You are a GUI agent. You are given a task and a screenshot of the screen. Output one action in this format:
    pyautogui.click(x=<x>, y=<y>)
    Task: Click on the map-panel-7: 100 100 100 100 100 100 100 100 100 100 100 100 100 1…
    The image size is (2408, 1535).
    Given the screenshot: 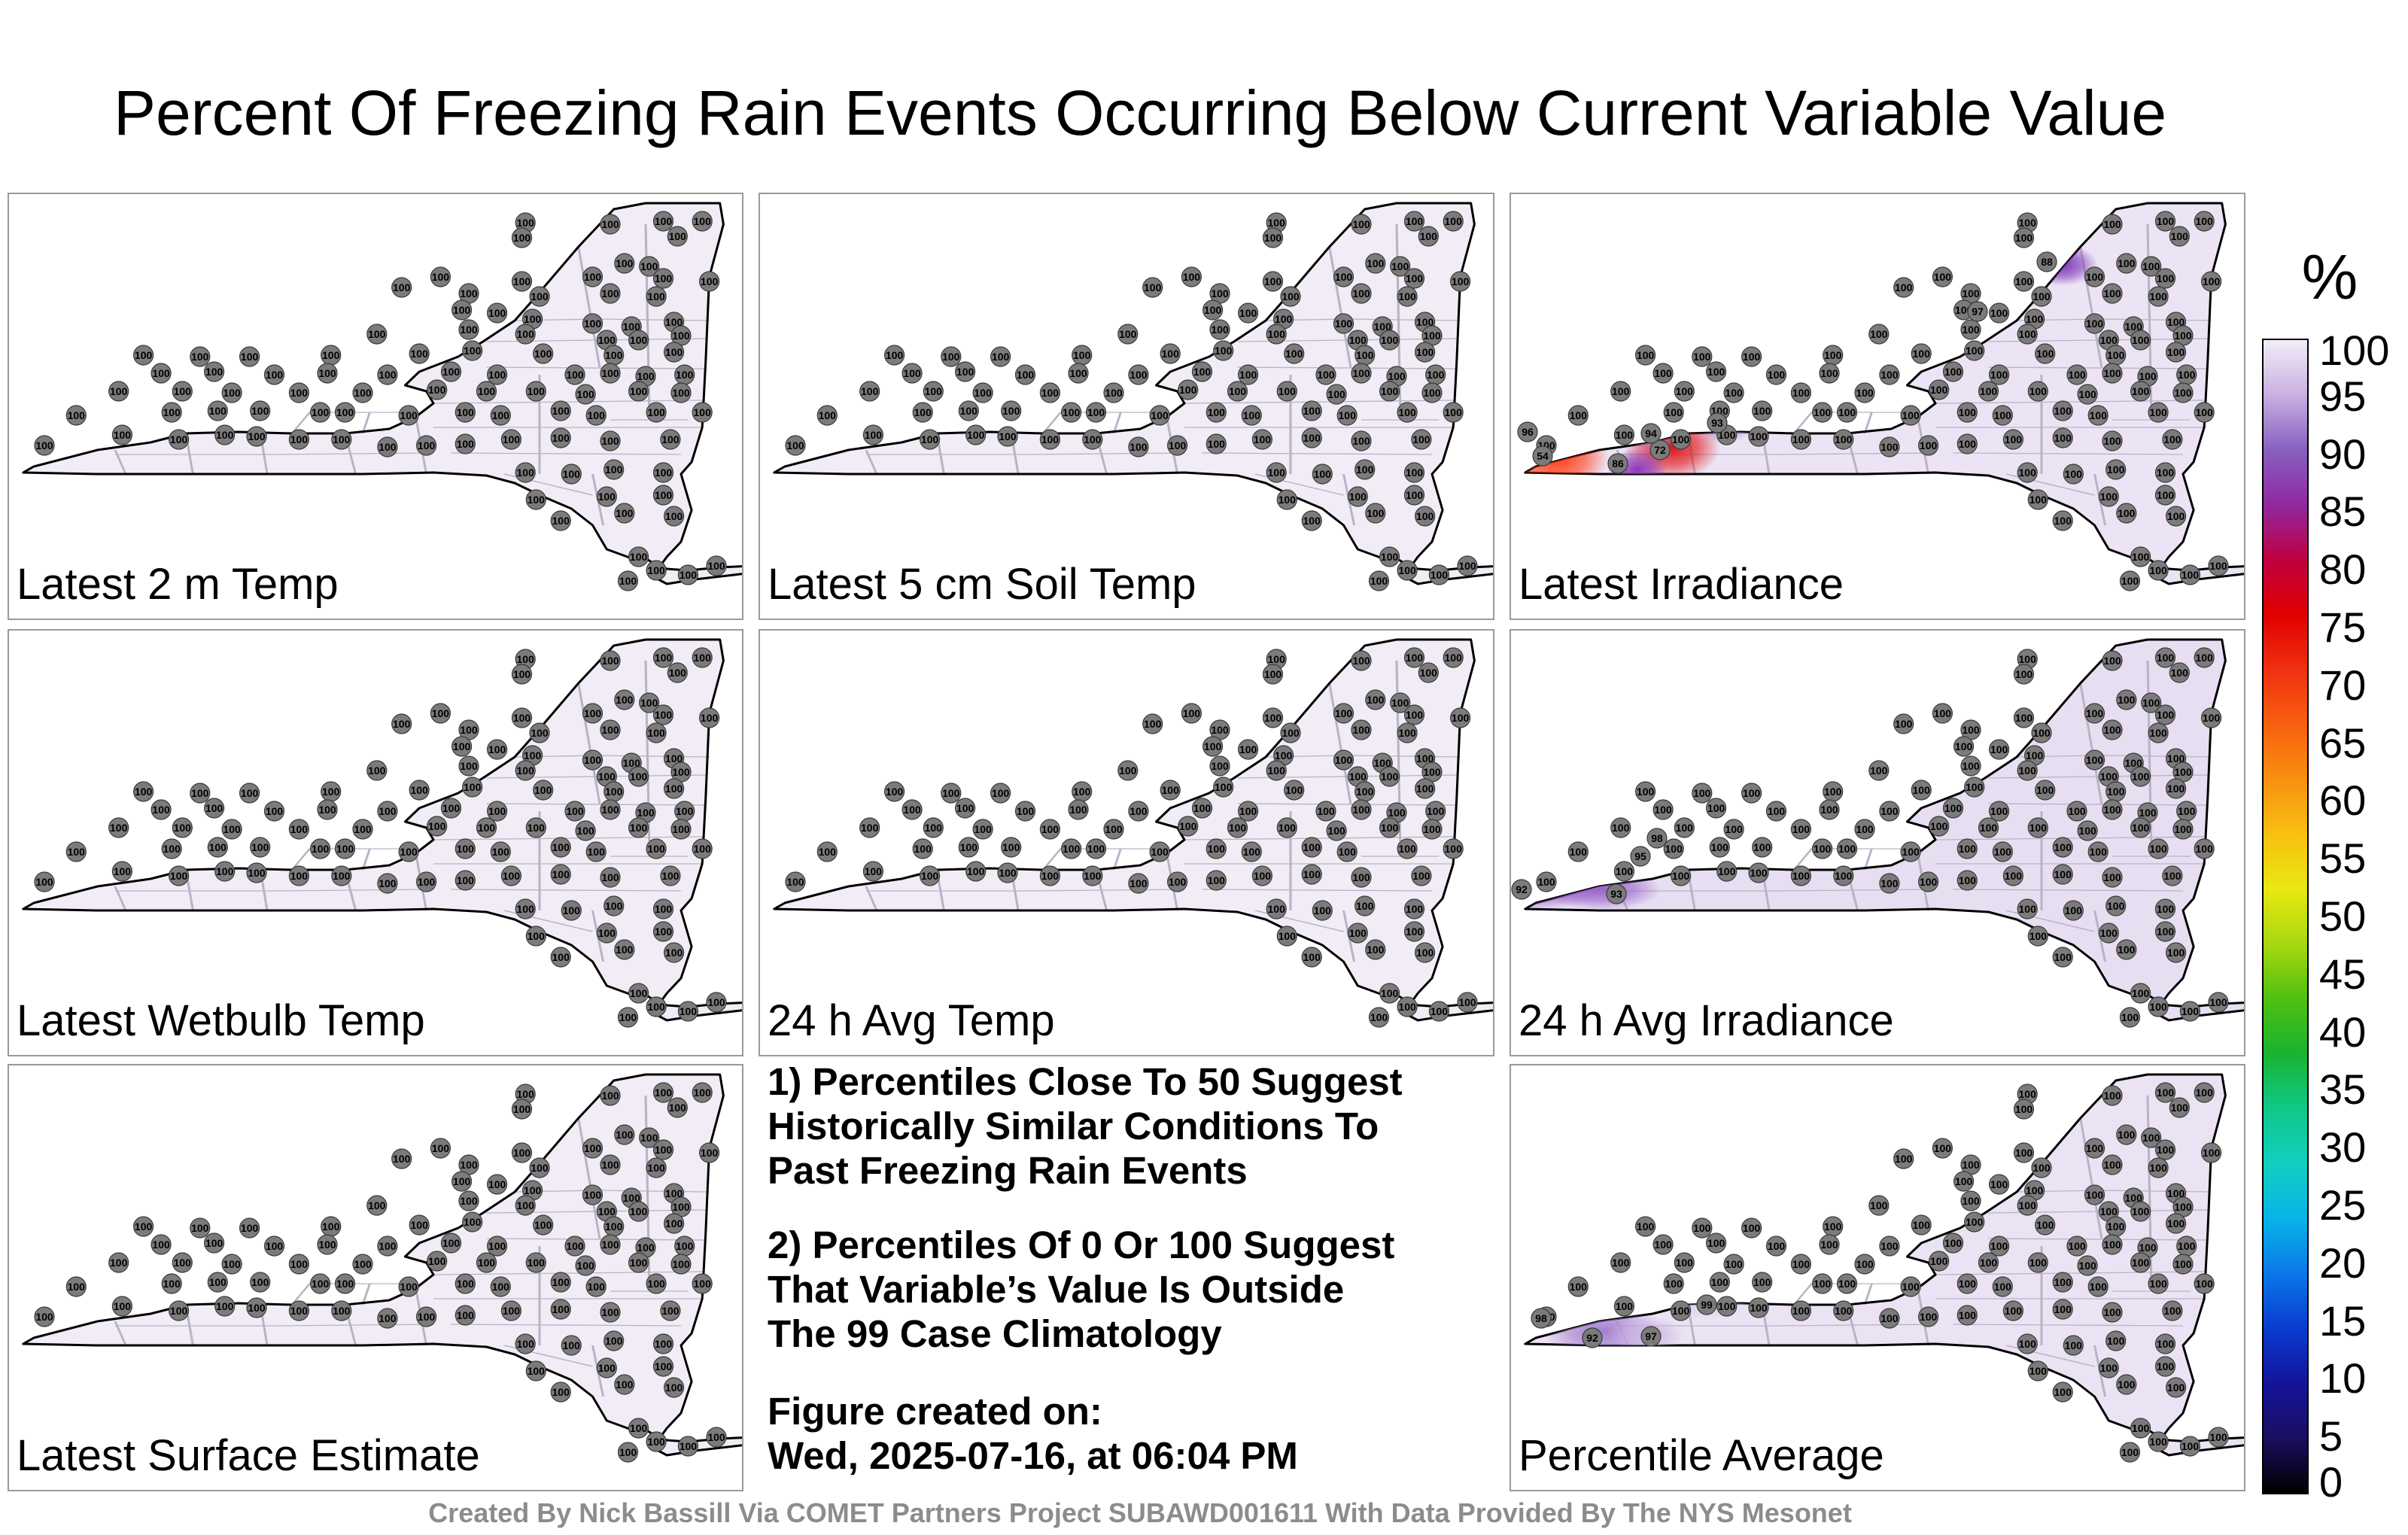 What is the action you would take?
    pyautogui.click(x=375, y=1277)
    